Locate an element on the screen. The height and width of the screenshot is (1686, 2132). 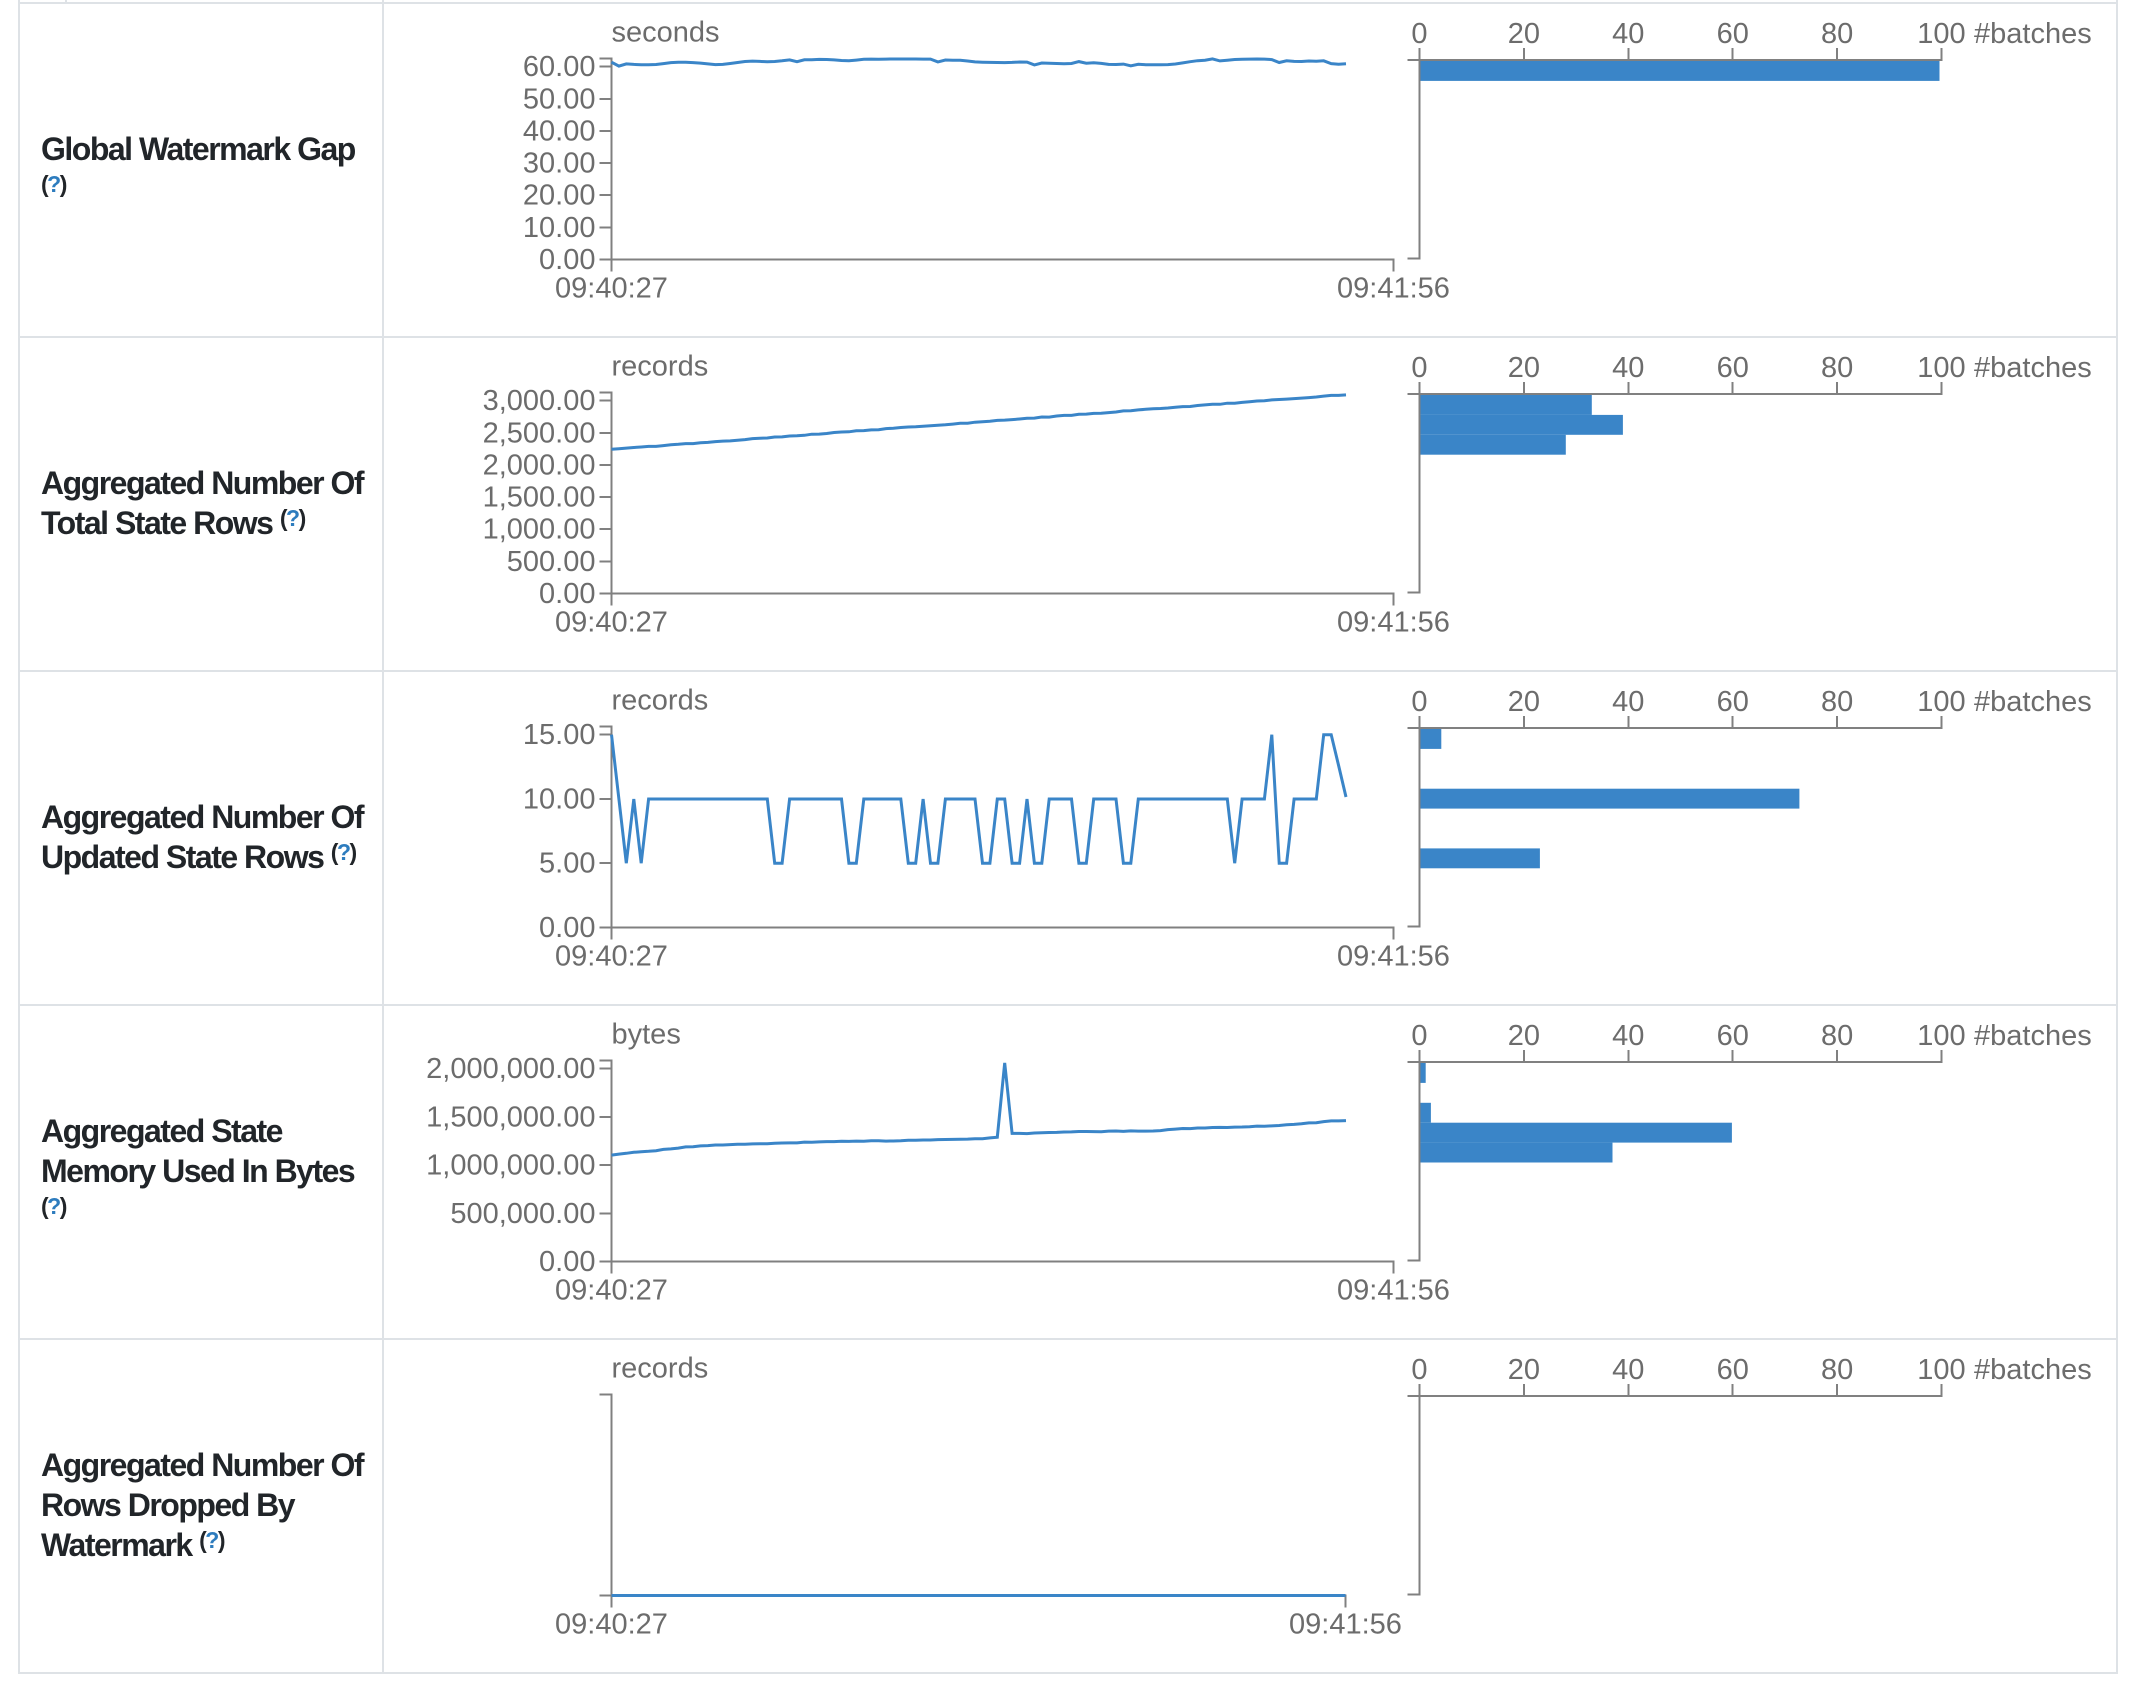
svg-text: 500.00 is located at coordinates (551, 562).